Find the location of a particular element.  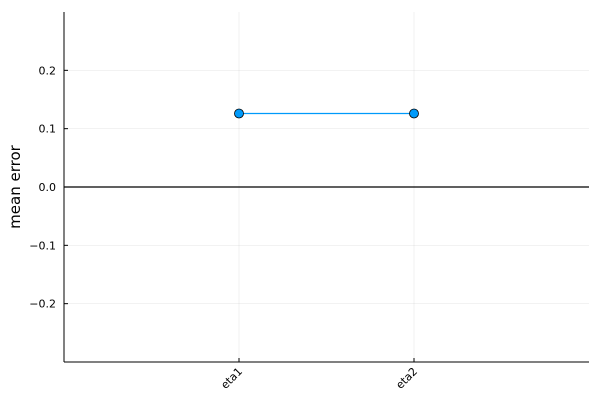

y-tick-label: 0.0 is located at coordinates (48, 187).